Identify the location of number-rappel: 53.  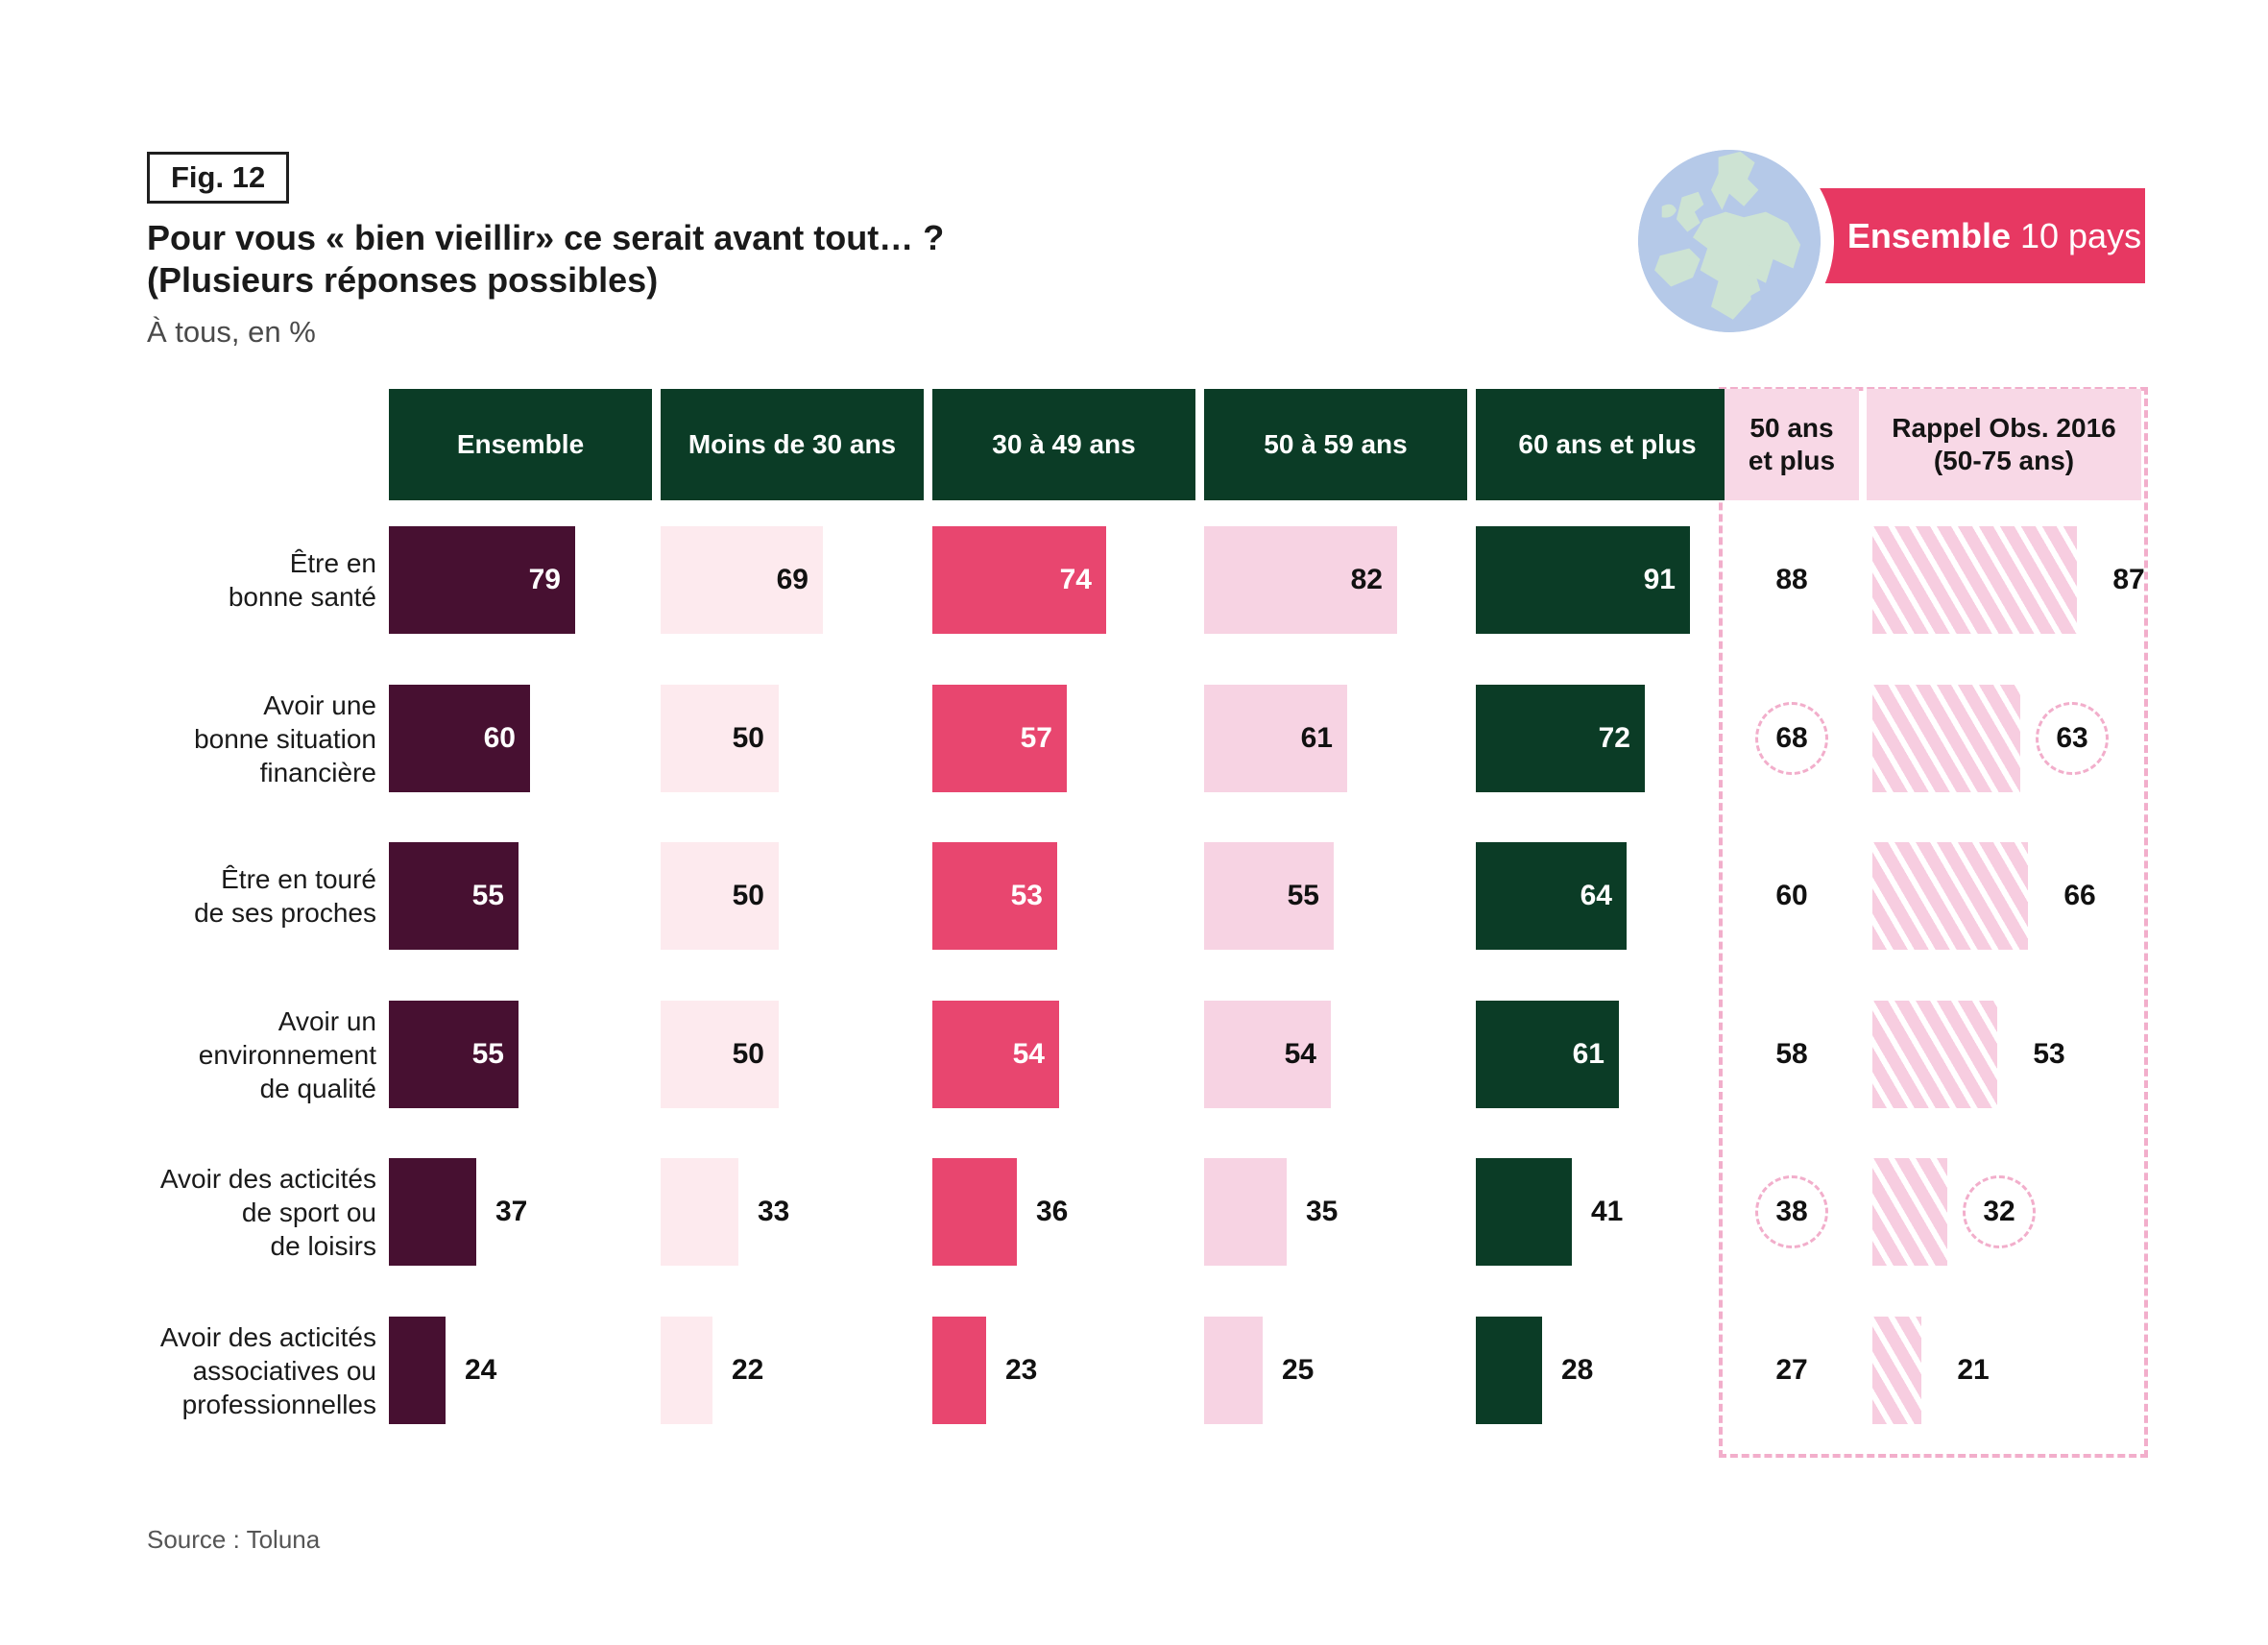
(2049, 1054).